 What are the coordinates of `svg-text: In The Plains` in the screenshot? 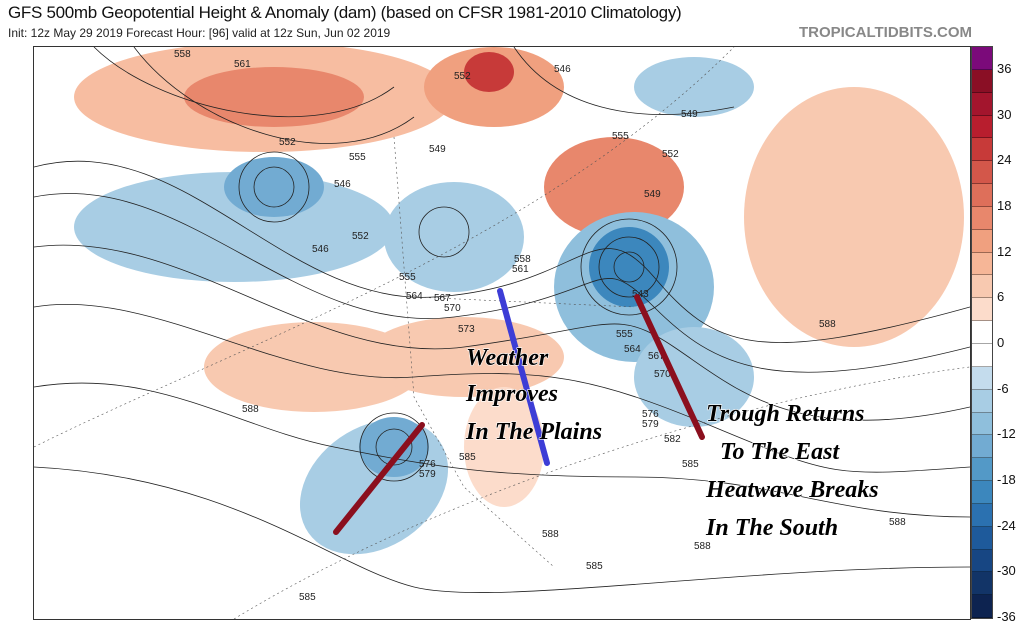 It's located at (533, 432).